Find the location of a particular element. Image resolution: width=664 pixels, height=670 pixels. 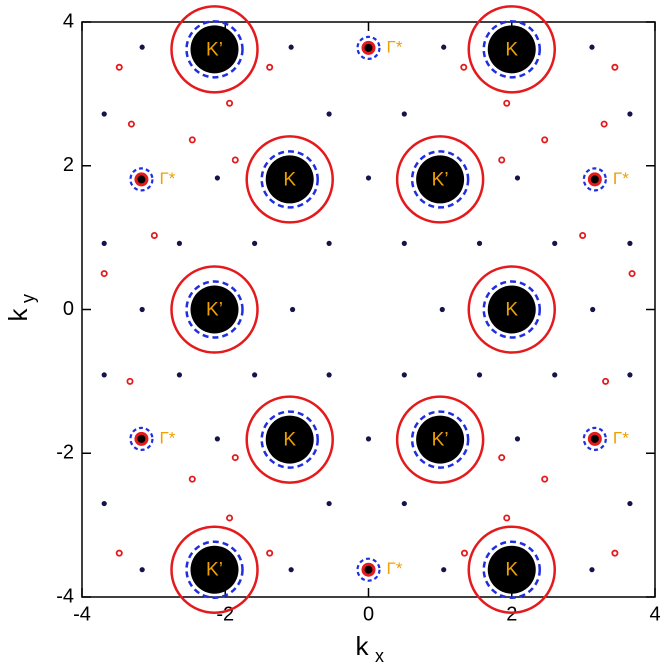

y-tick-label: -4 is located at coordinates (65, 596).